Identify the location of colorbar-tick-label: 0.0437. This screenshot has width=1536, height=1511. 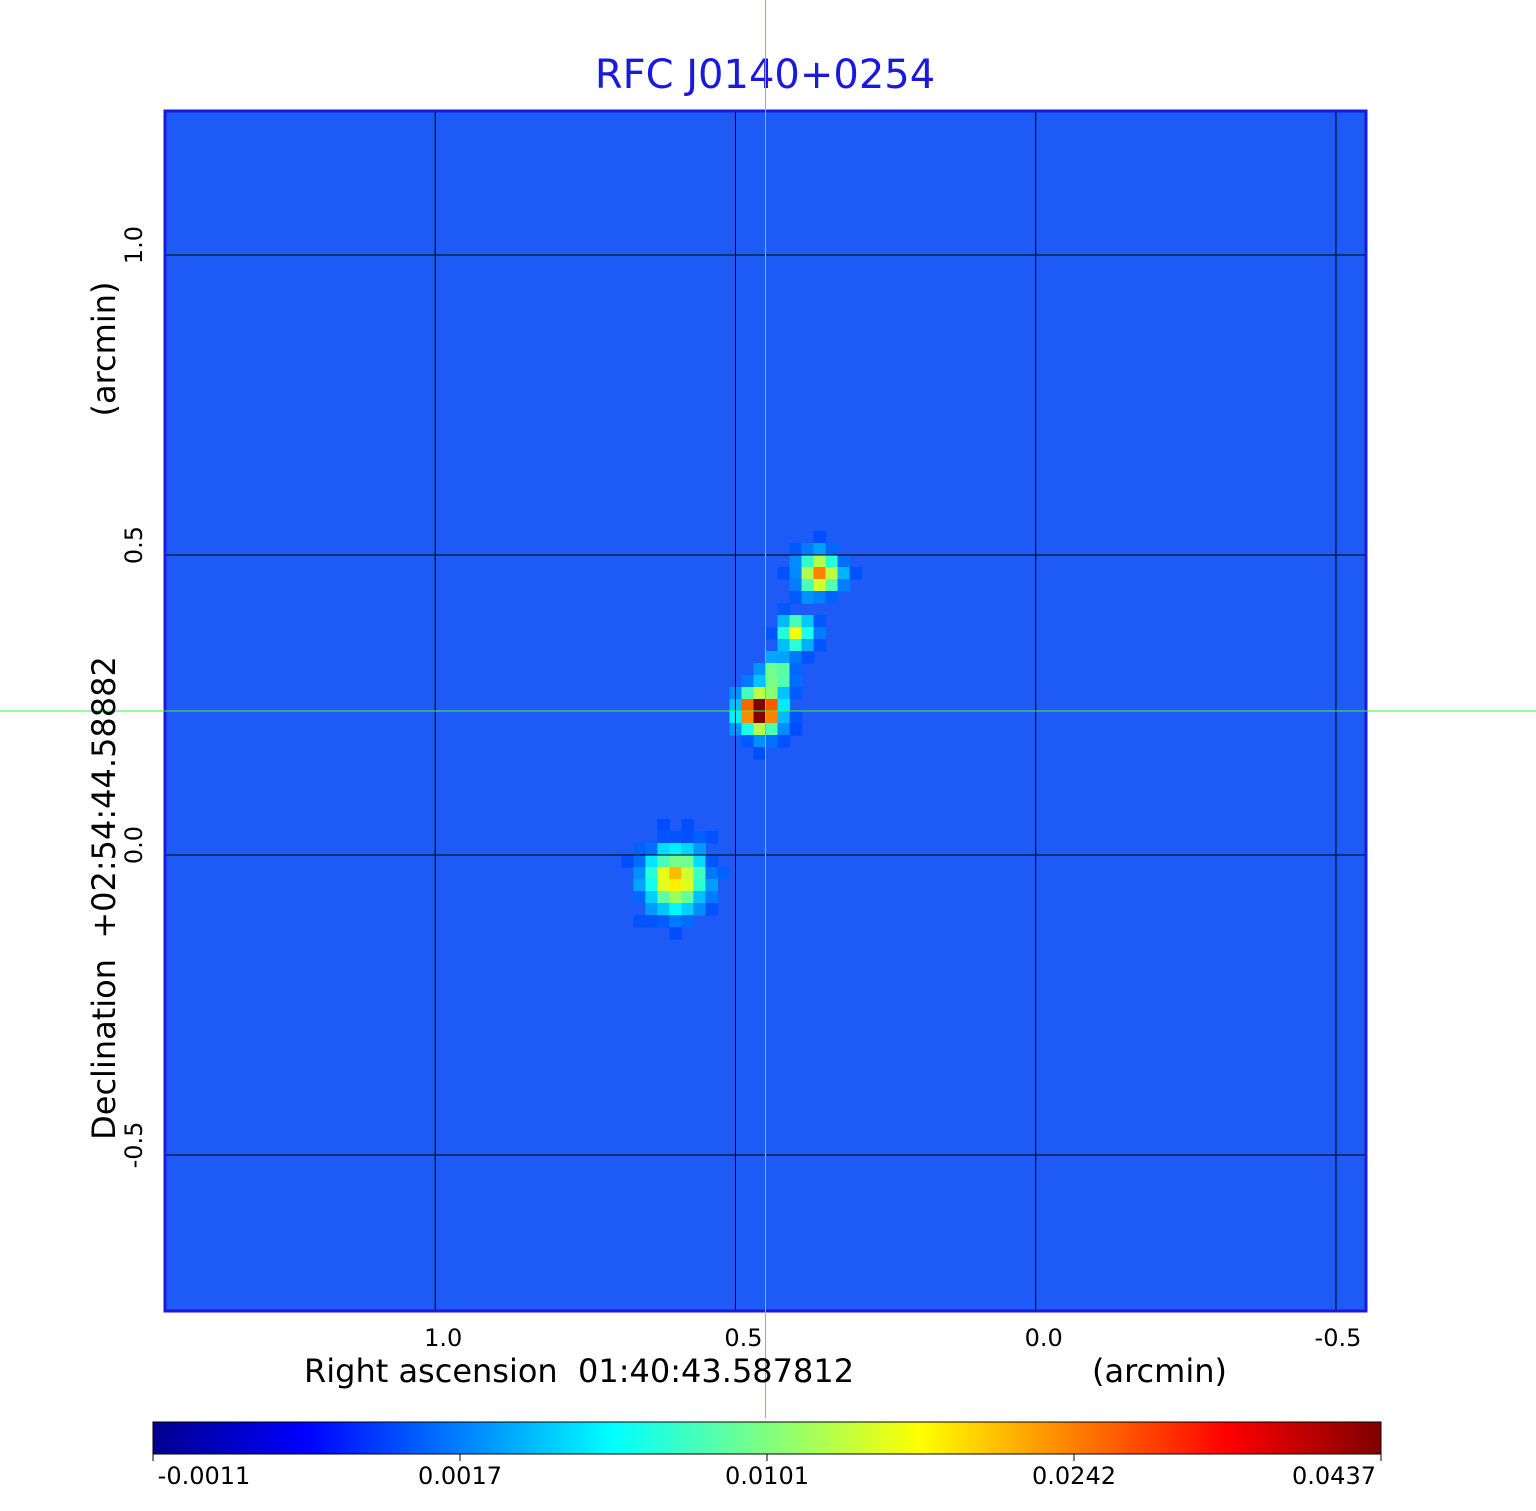
(1334, 1476).